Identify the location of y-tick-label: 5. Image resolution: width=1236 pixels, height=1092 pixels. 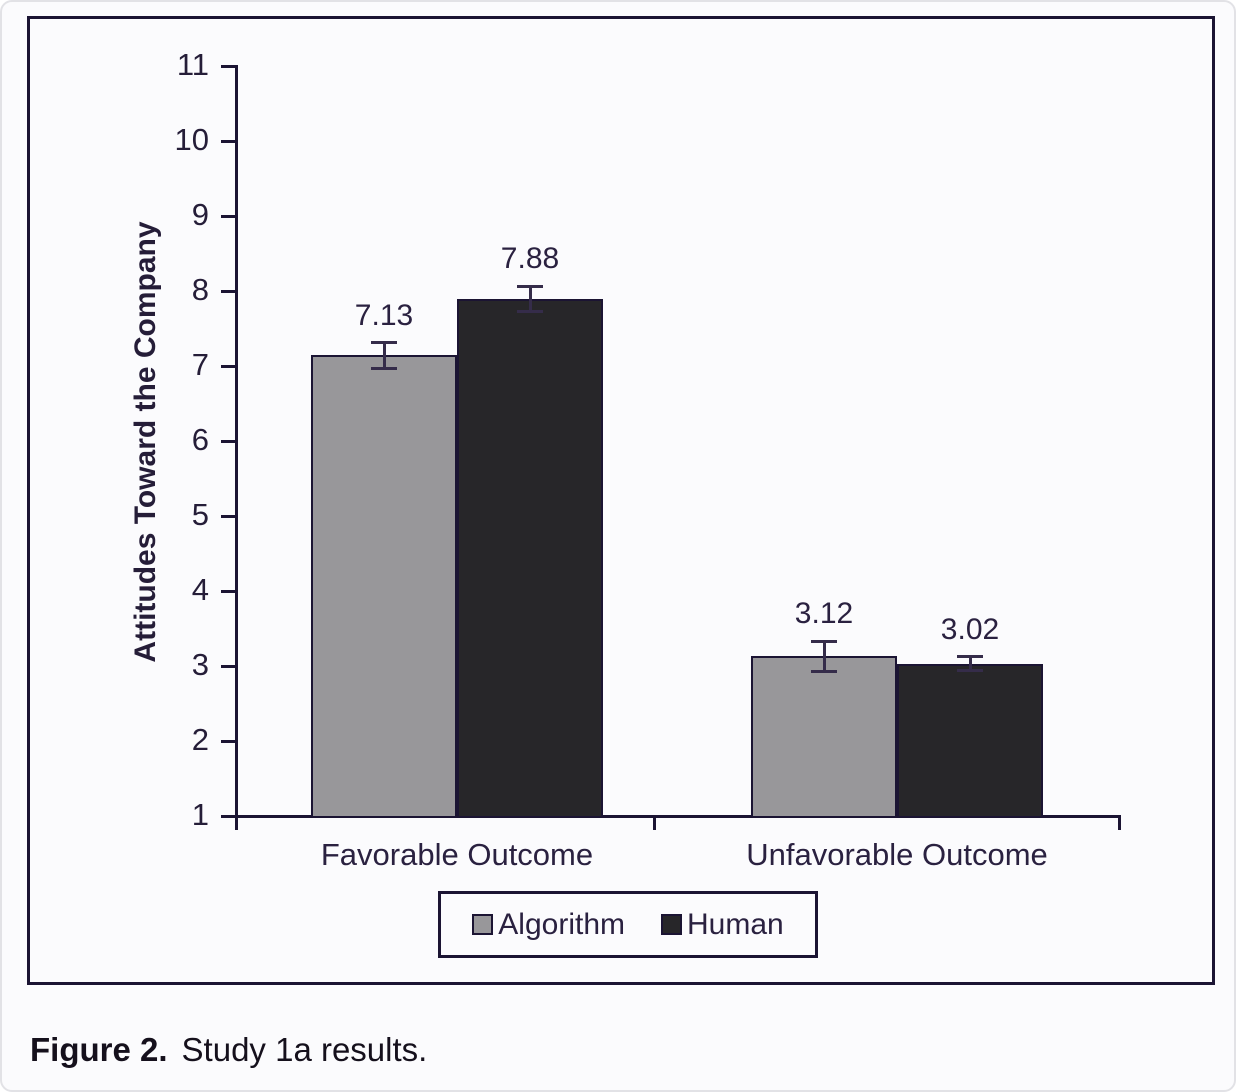
(200, 514).